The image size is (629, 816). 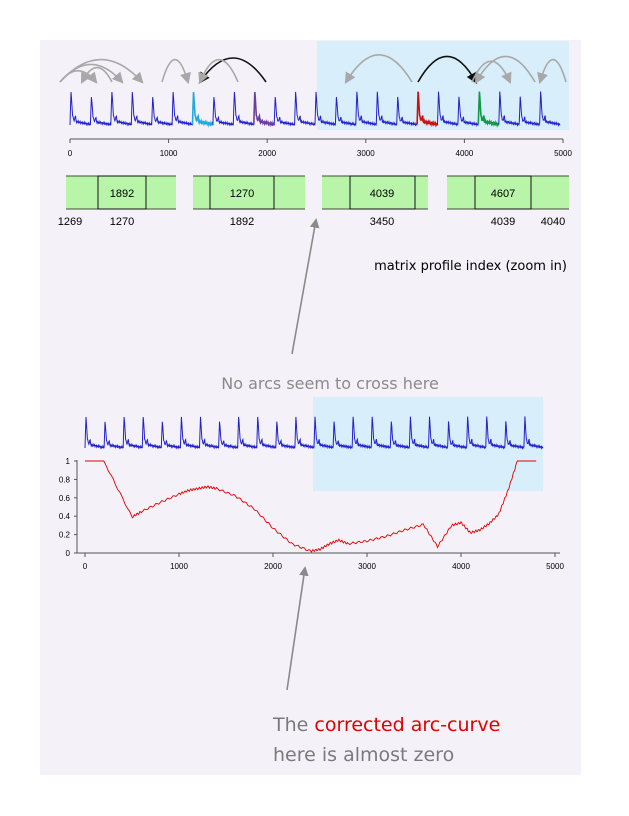 What do you see at coordinates (293, 725) in the screenshot?
I see `callout-prefix: The` at bounding box center [293, 725].